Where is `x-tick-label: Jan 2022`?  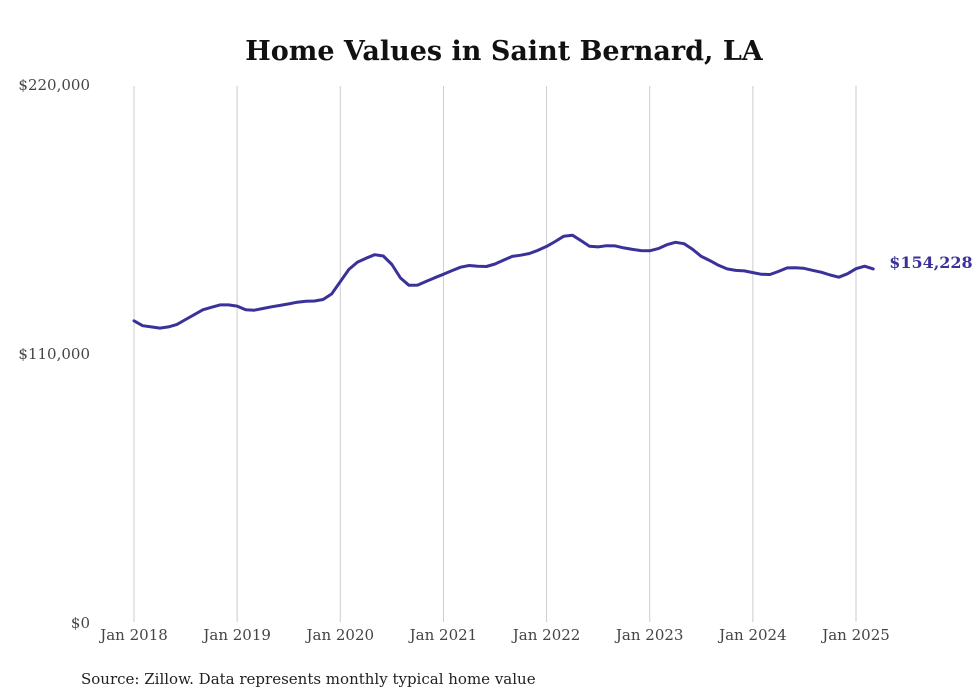 x-tick-label: Jan 2022 is located at coordinates (546, 635).